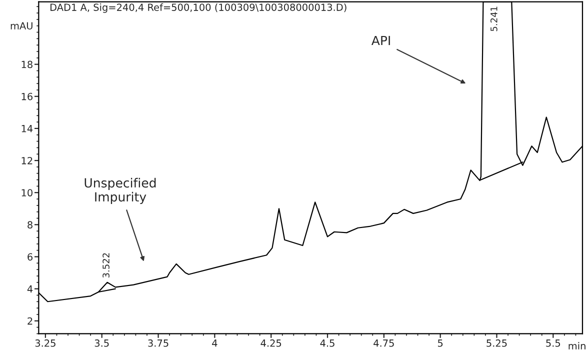 This screenshot has height=355, width=586. What do you see at coordinates (271, 343) in the screenshot?
I see `x-tick-label: 4.25` at bounding box center [271, 343].